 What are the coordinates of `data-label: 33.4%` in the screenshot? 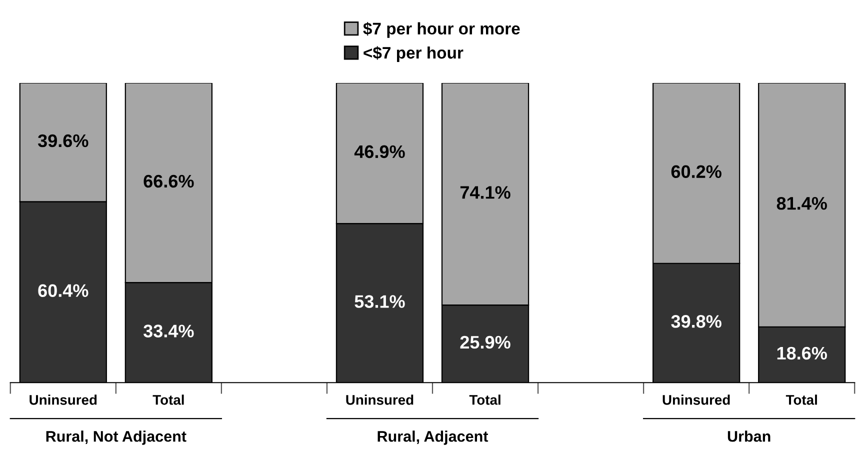 It's located at (168, 331).